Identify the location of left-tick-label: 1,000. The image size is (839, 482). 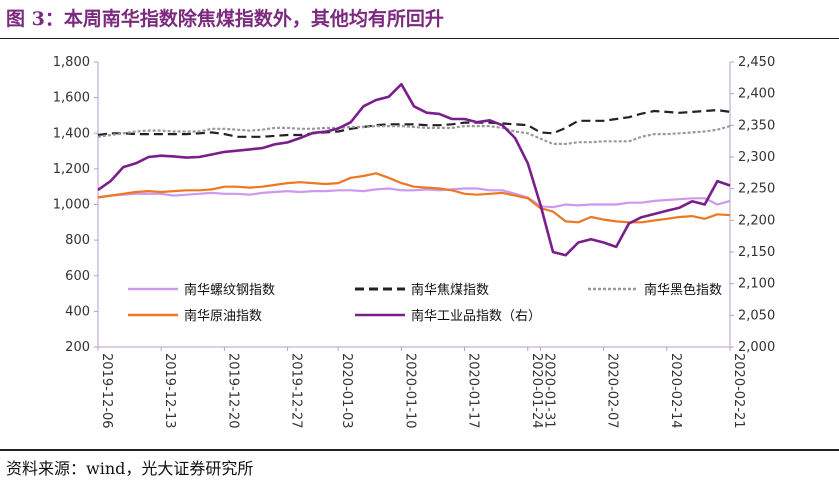
(71, 205).